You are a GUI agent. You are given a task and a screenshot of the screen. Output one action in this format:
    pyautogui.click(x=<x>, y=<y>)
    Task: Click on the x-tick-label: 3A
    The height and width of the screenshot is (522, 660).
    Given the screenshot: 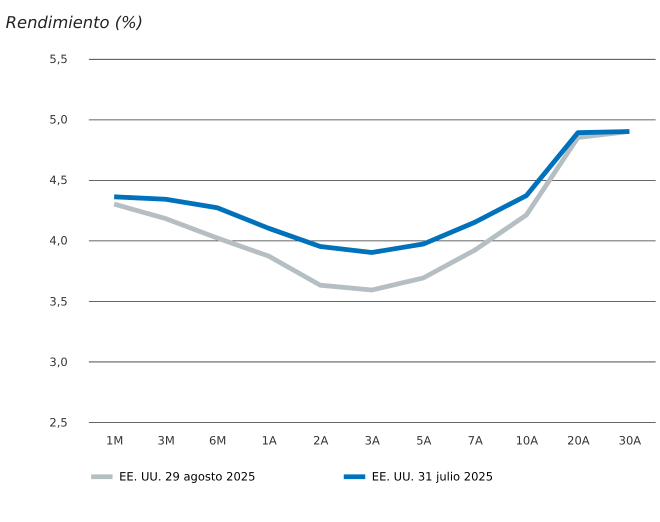 What is the action you would take?
    pyautogui.click(x=372, y=441)
    